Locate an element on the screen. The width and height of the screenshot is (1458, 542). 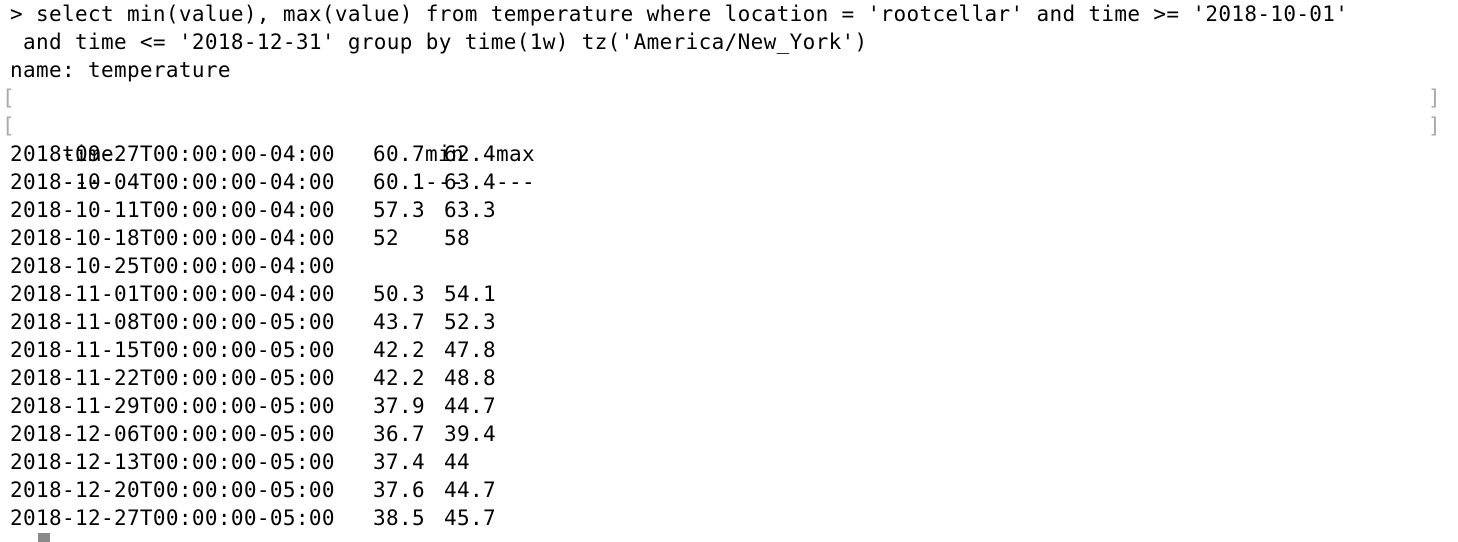
table-row: 2018-12-27T00:00:00-05:00 38.5 45.7 is located at coordinates (734, 518).